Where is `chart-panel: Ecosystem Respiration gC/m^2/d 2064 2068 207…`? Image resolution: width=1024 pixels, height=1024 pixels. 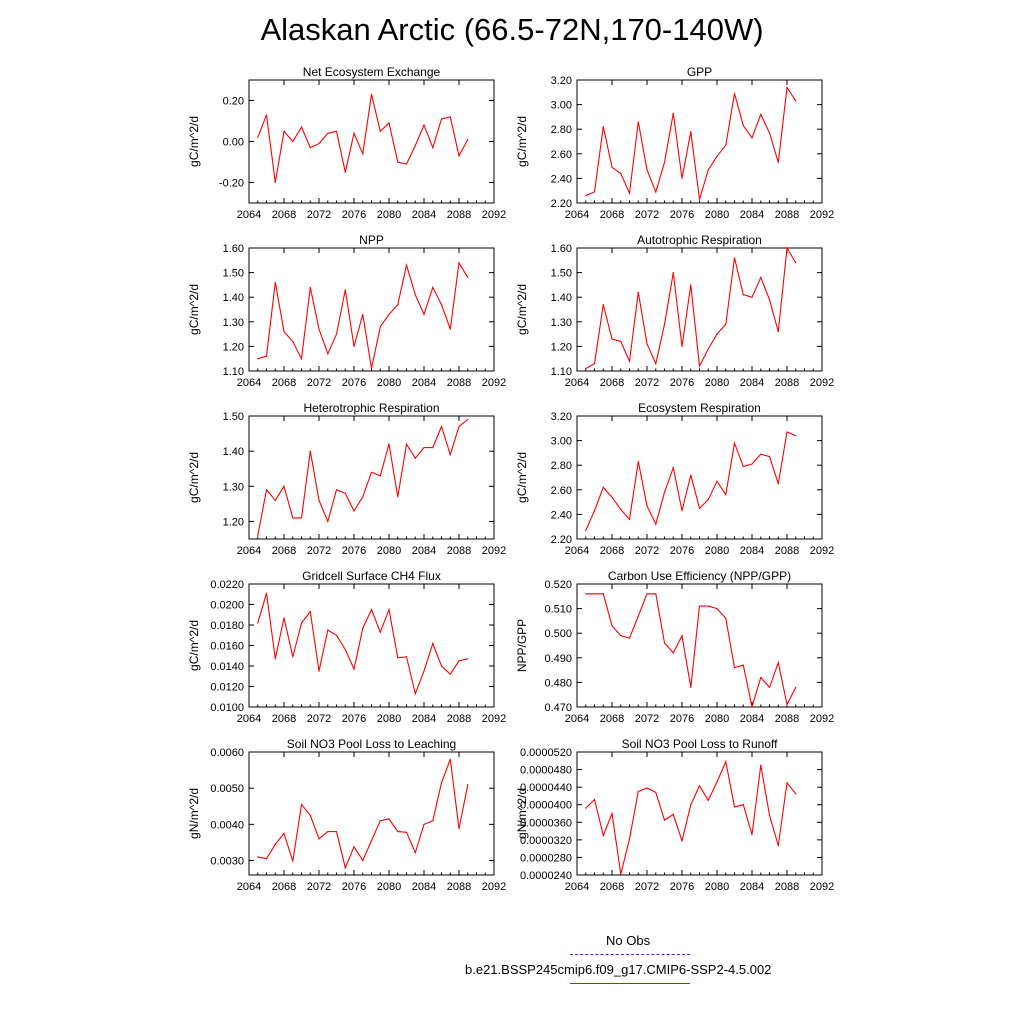
chart-panel: Ecosystem Respiration gC/m^2/d 2064 2068 207… is located at coordinates (674, 479).